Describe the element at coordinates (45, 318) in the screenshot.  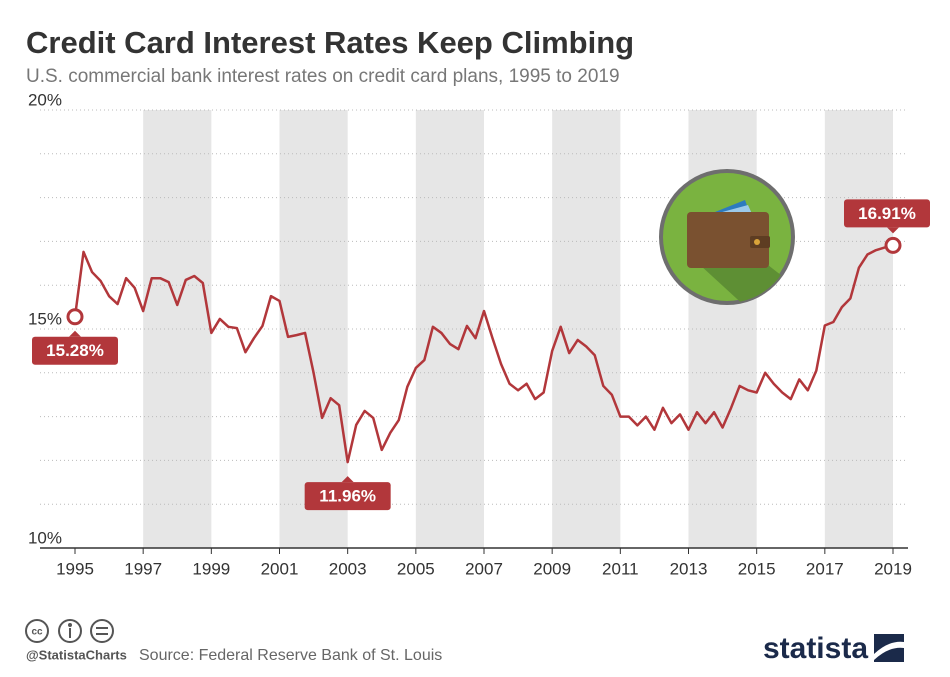
I see `y-tick-label: 15%` at that location.